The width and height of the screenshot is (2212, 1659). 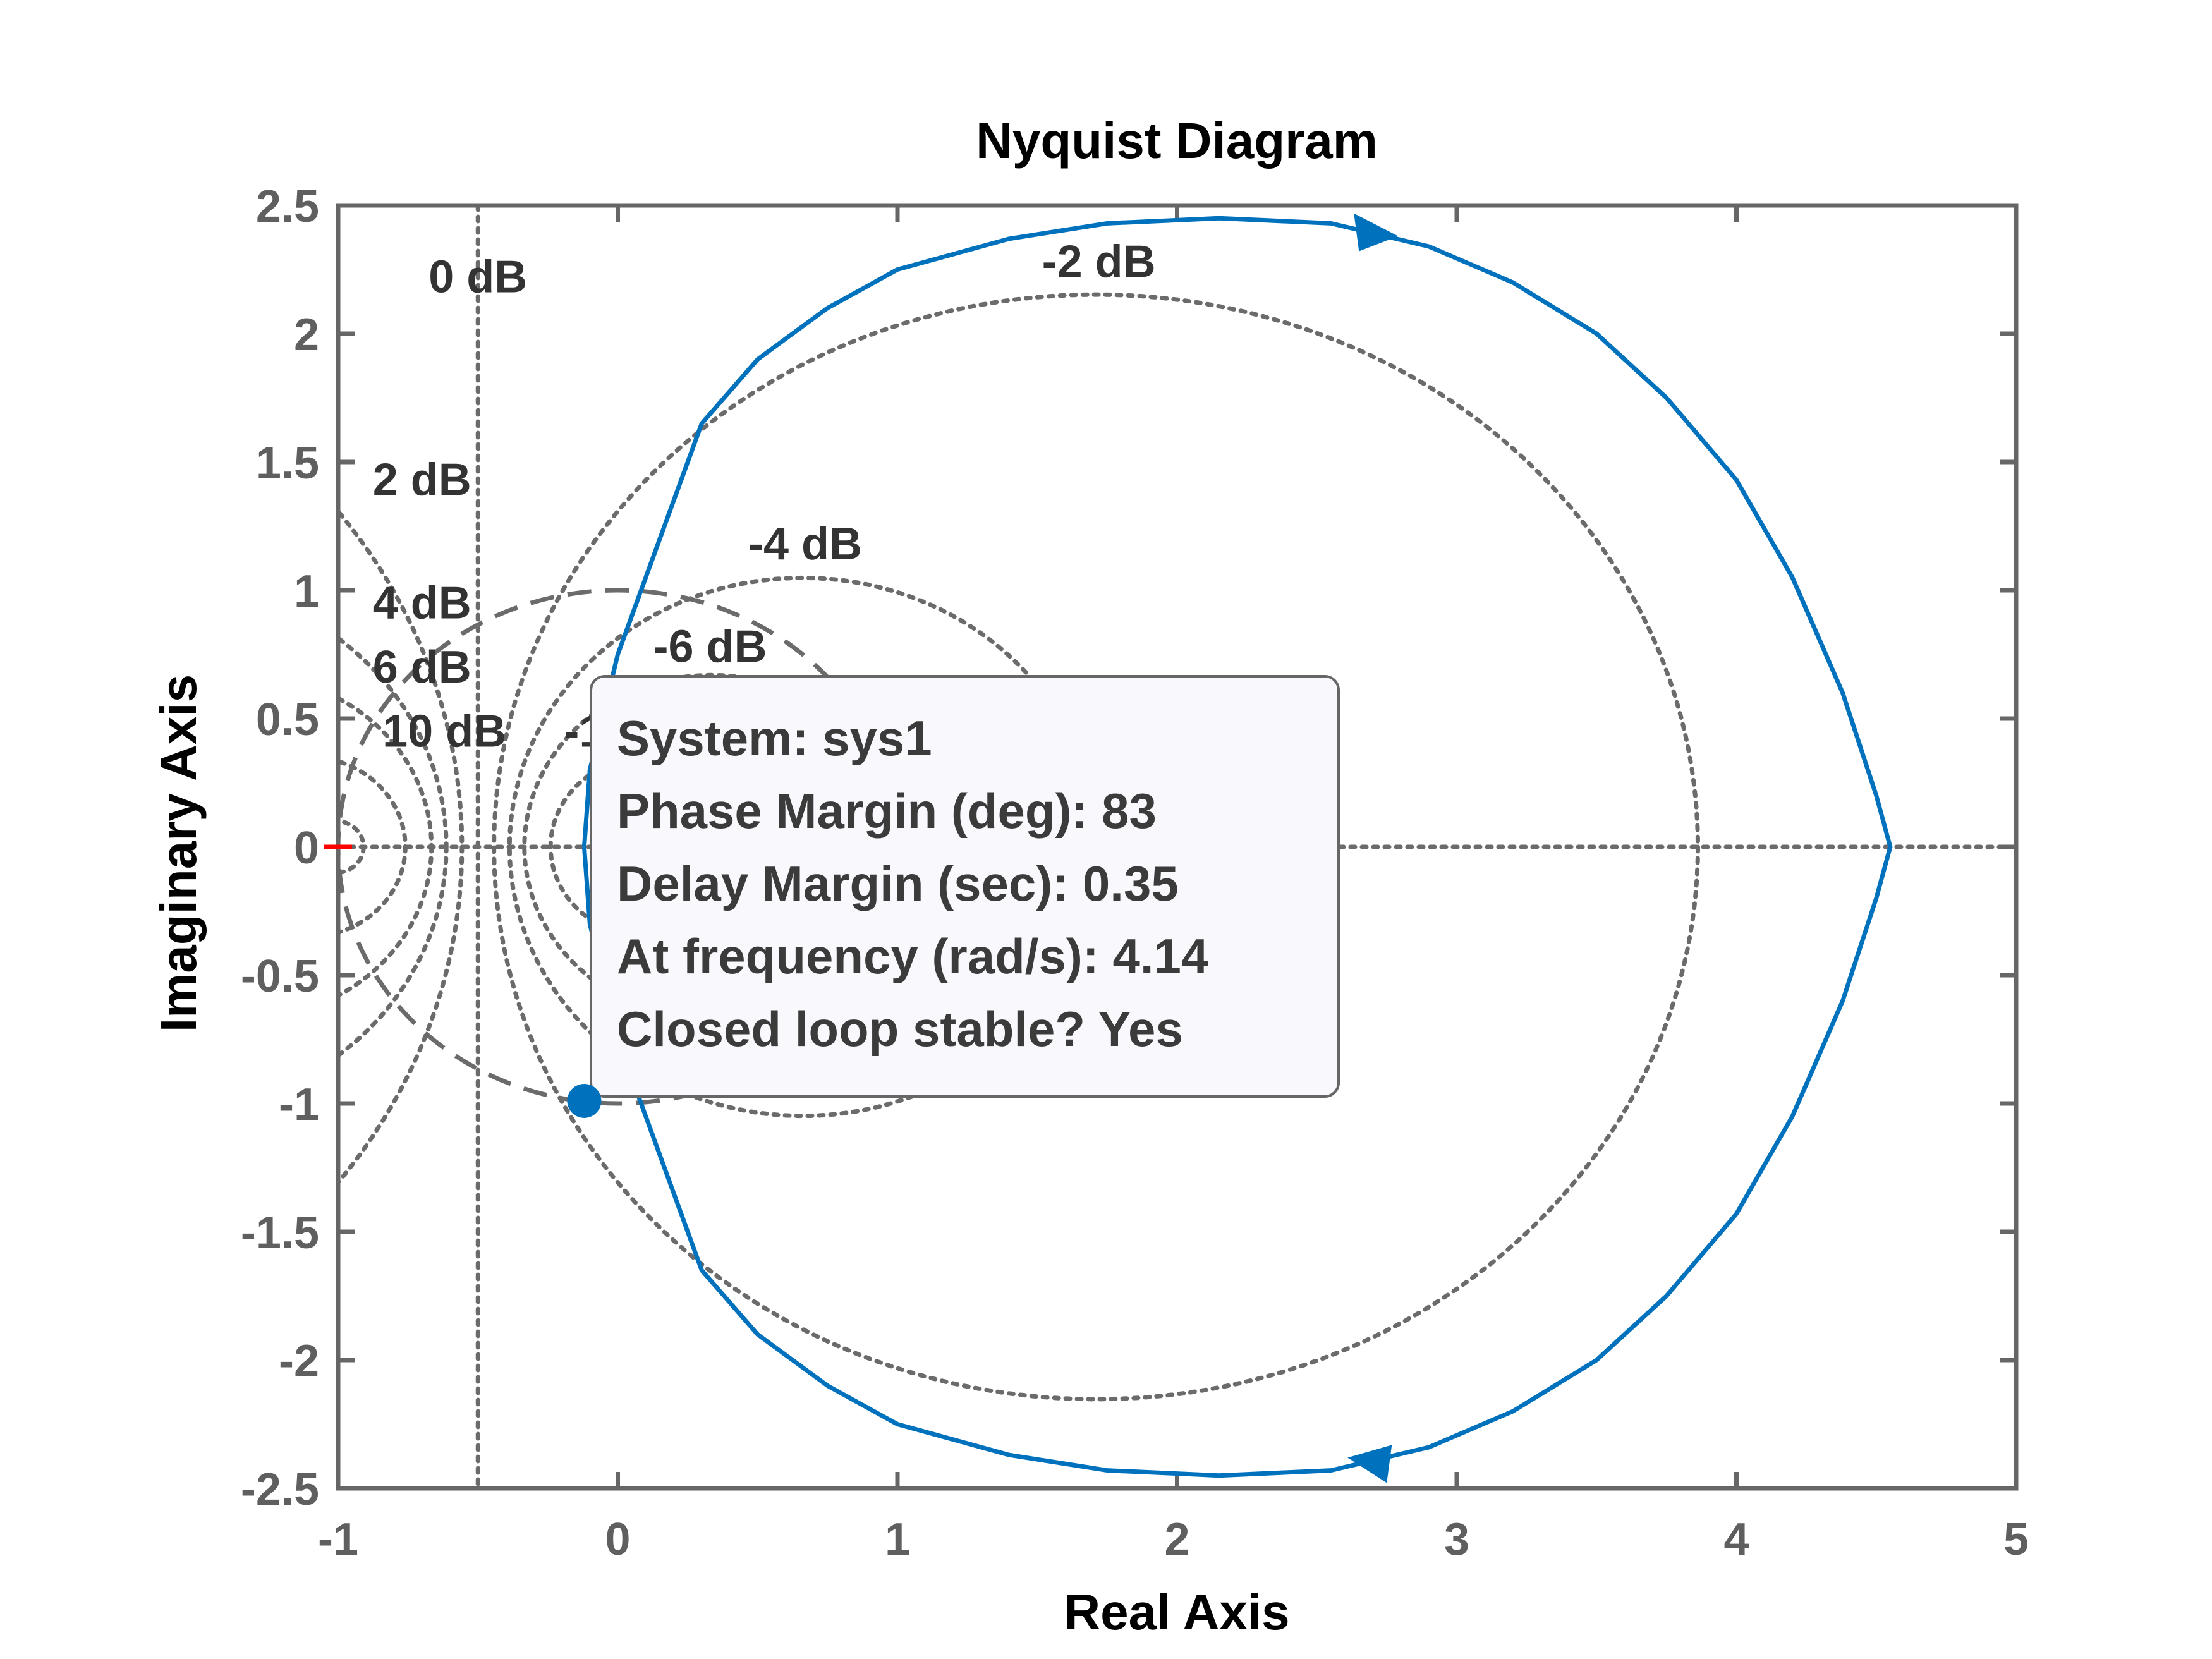 I want to click on datatip-box, so click(x=965, y=886).